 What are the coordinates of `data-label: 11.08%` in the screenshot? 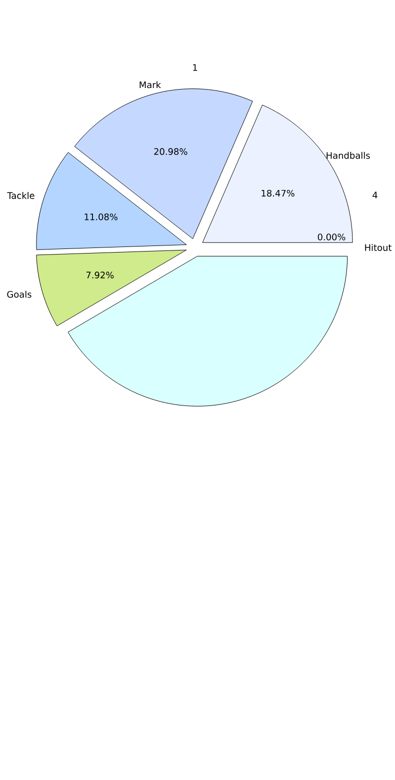 It's located at (101, 216).